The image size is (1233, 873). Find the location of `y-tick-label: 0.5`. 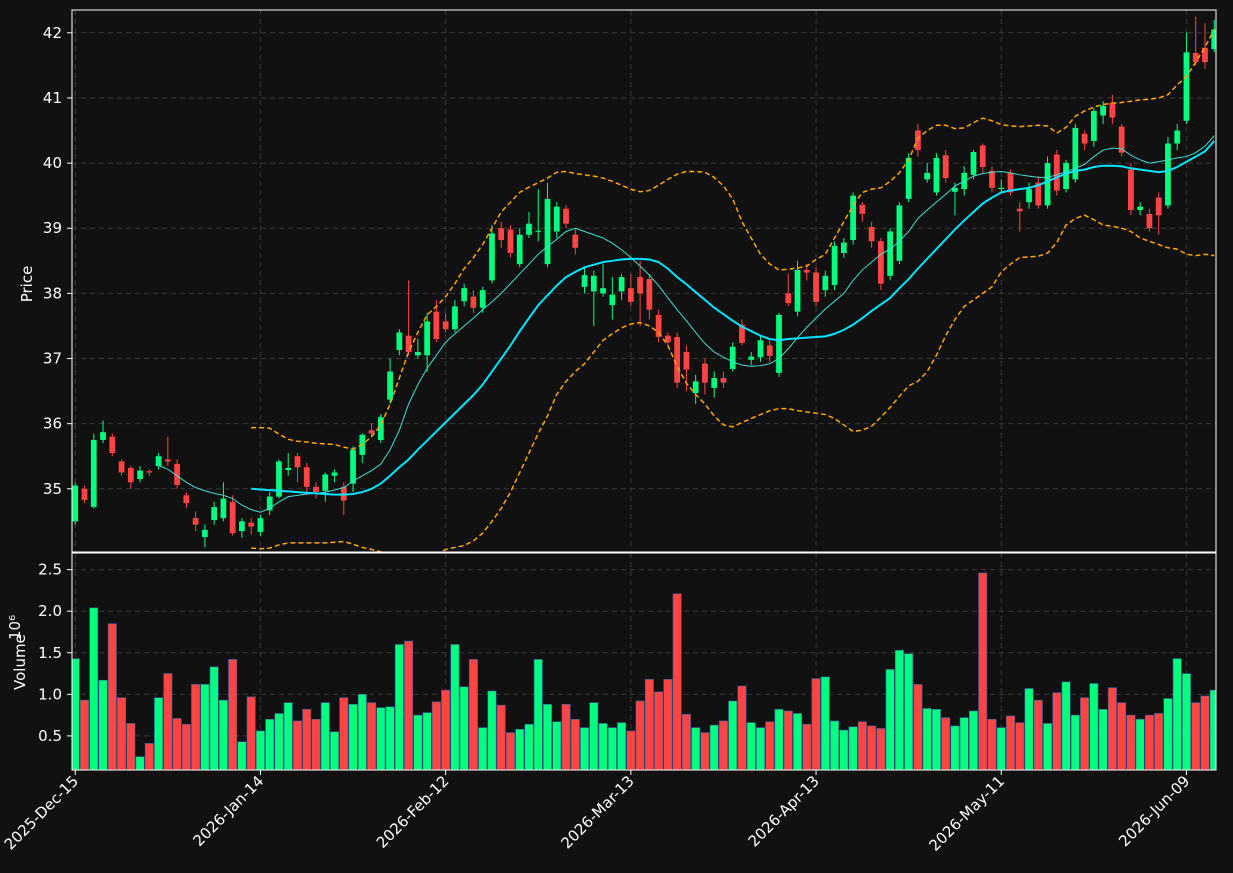

y-tick-label: 0.5 is located at coordinates (50, 736).